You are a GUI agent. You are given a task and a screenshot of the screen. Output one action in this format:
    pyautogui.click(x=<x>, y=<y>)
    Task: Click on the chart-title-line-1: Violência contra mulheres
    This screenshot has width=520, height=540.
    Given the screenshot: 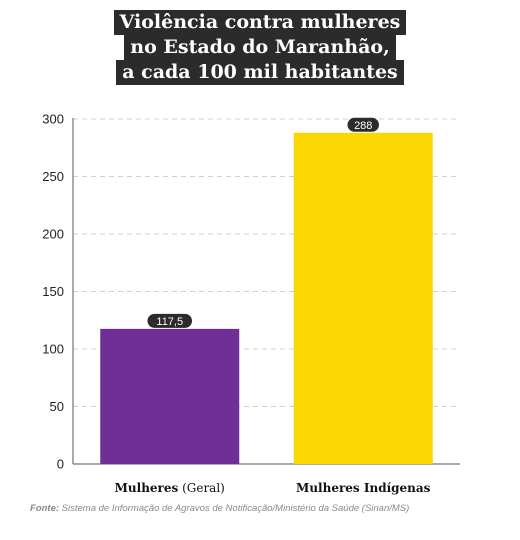 What is the action you would take?
    pyautogui.click(x=260, y=22)
    